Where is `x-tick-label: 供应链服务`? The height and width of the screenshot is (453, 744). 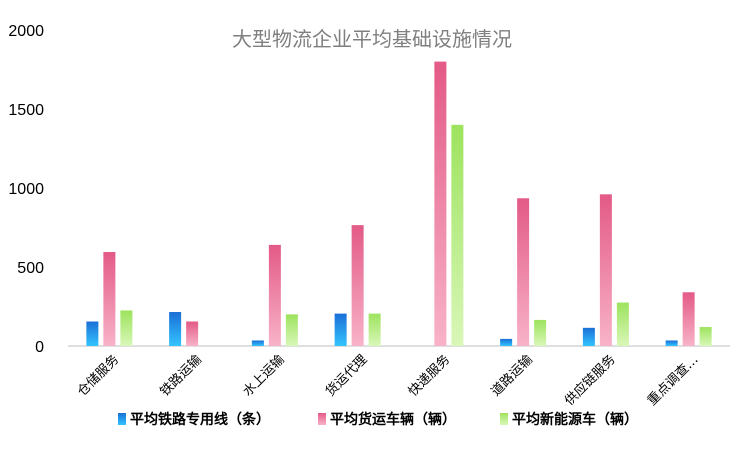
x-tick-label: 供应链服务 is located at coordinates (589, 380).